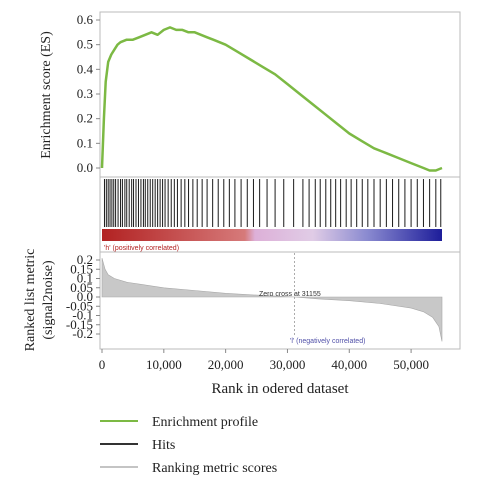  Describe the element at coordinates (226, 364) in the screenshot. I see `x-tick-label: 20,000` at that location.